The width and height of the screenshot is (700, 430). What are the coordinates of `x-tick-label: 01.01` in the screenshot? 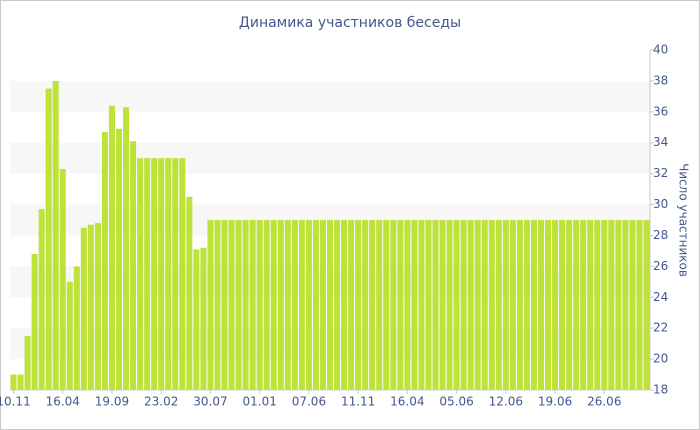 It's located at (259, 402).